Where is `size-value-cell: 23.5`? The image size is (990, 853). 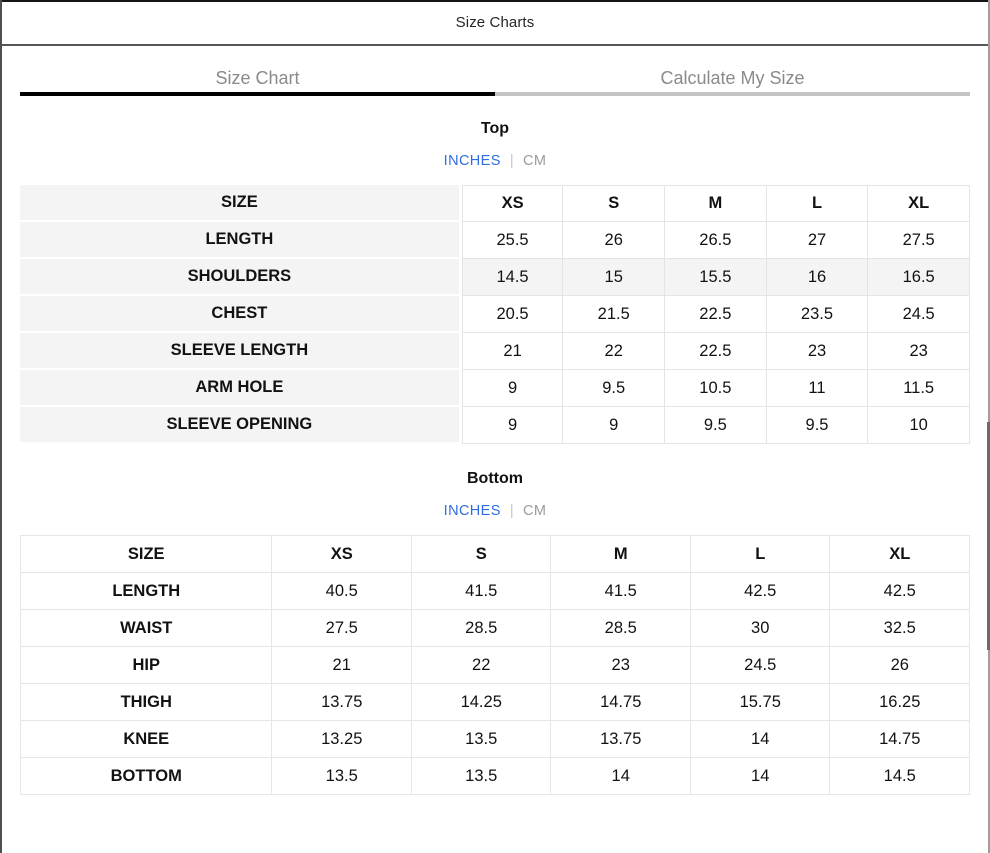
size-value-cell: 23.5 is located at coordinates (817, 314).